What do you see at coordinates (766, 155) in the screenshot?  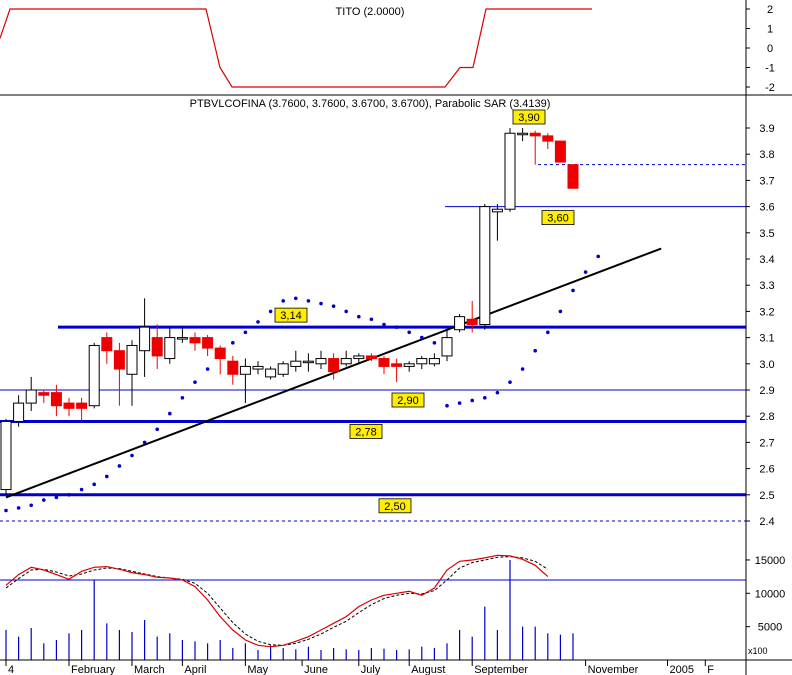 I see `price-tick-label: 3.8` at bounding box center [766, 155].